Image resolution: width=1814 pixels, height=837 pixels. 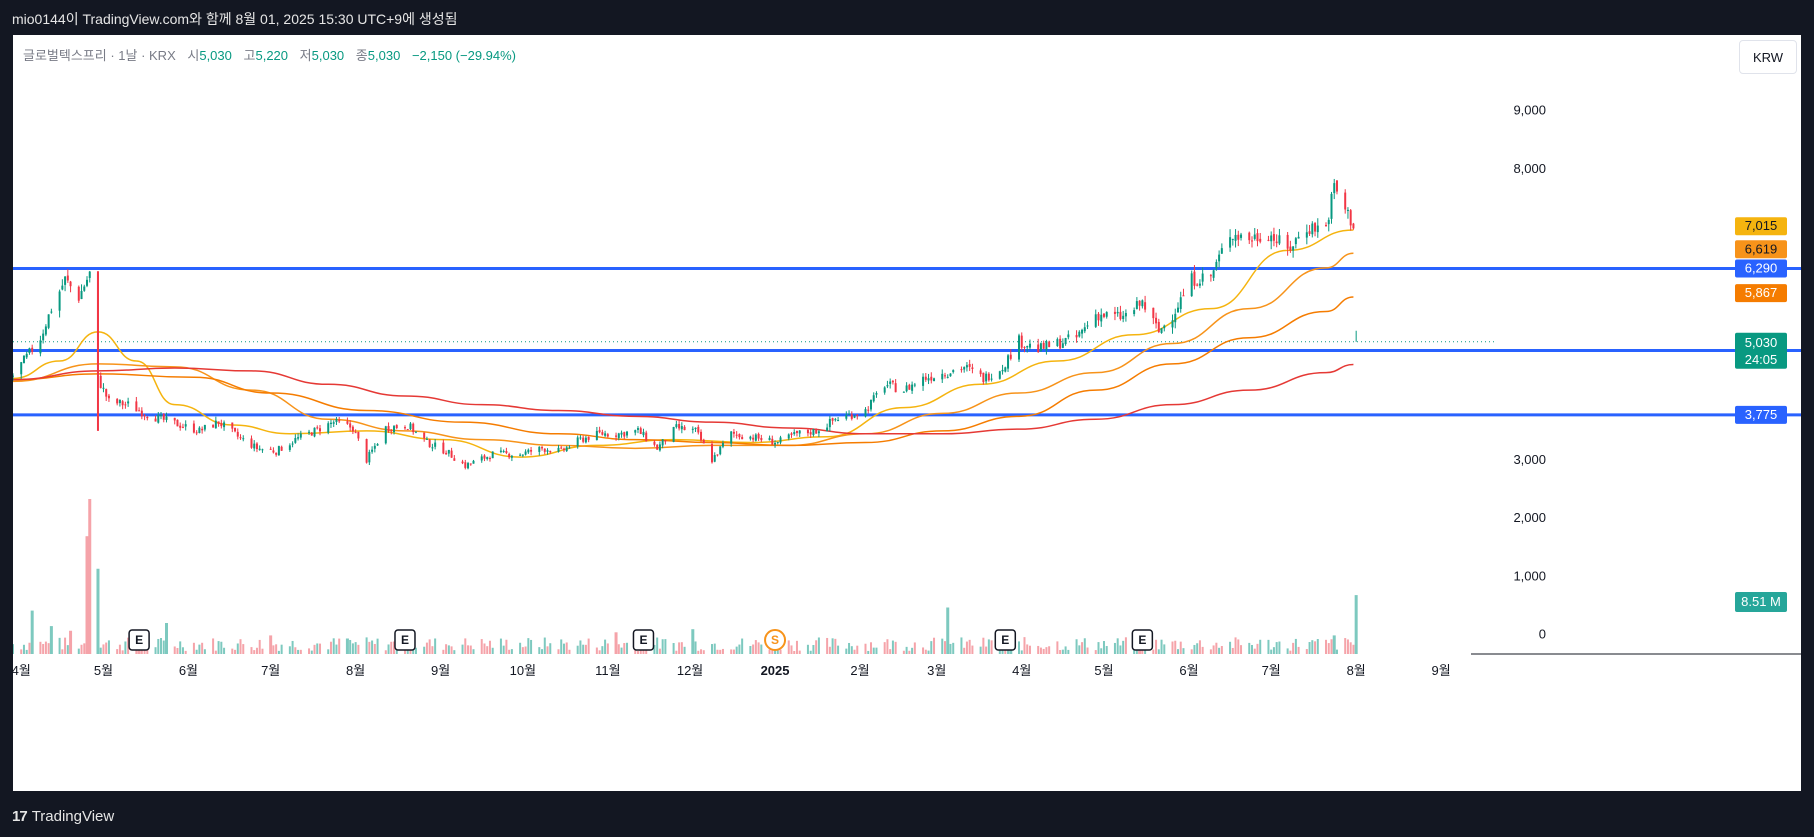 I want to click on symbol-name: 글로벌텍스프리 · 1날 · KRX, so click(x=99, y=55).